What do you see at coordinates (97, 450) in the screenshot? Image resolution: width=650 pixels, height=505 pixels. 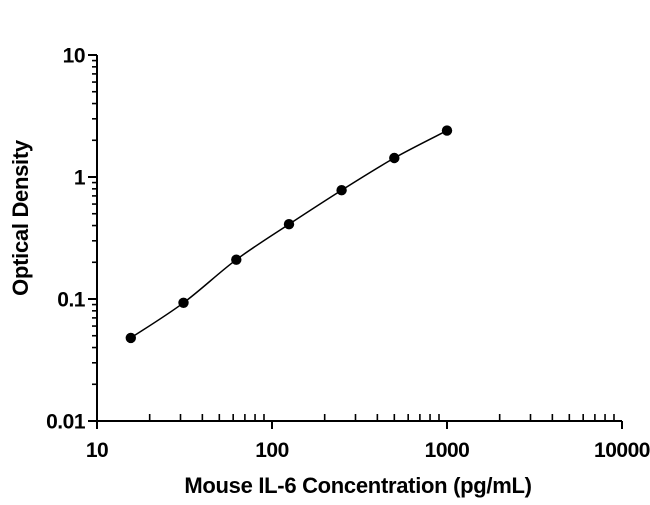 I see `x-tick-label: 10` at bounding box center [97, 450].